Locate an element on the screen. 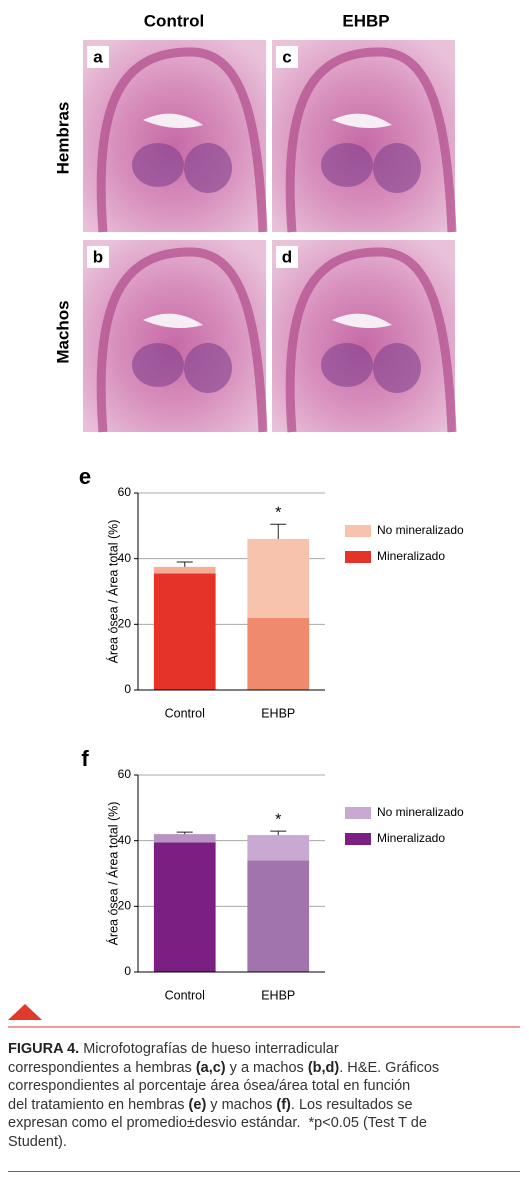  panel-label: c is located at coordinates (286, 56).